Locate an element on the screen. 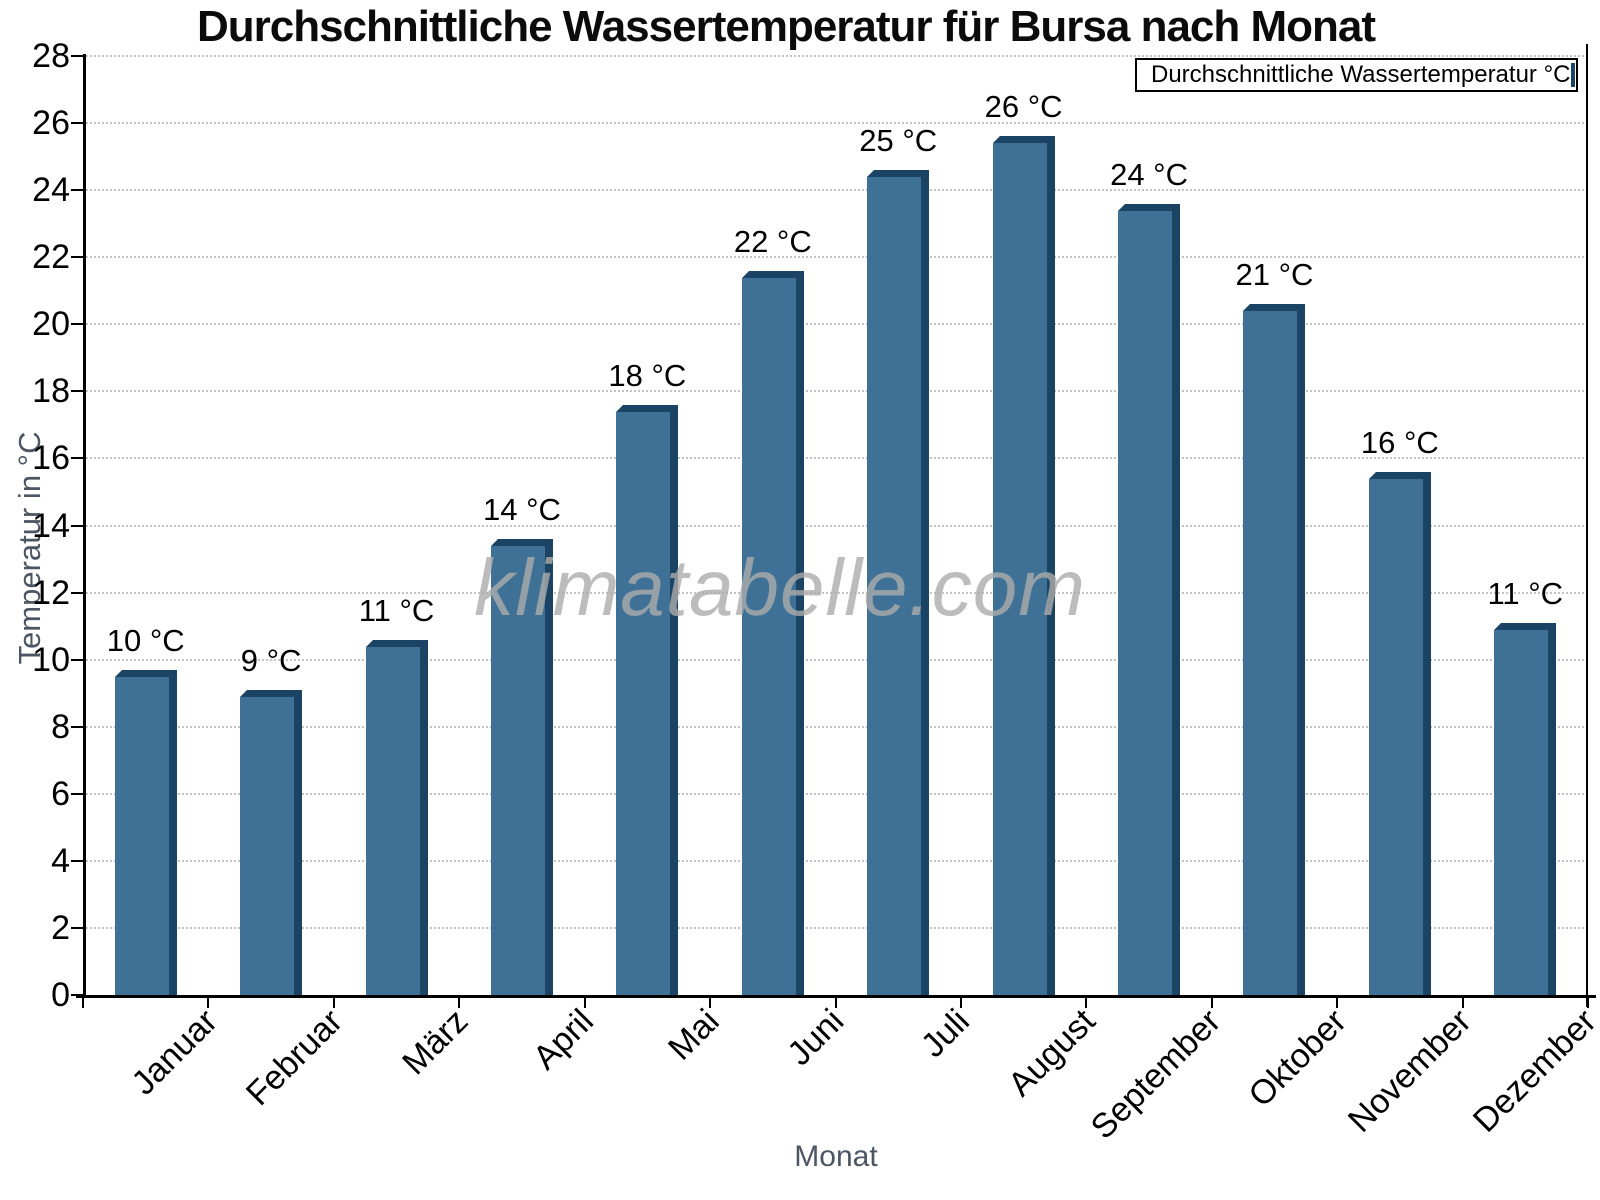 Image resolution: width=1600 pixels, height=1200 pixels. bar-november is located at coordinates (1399, 732).